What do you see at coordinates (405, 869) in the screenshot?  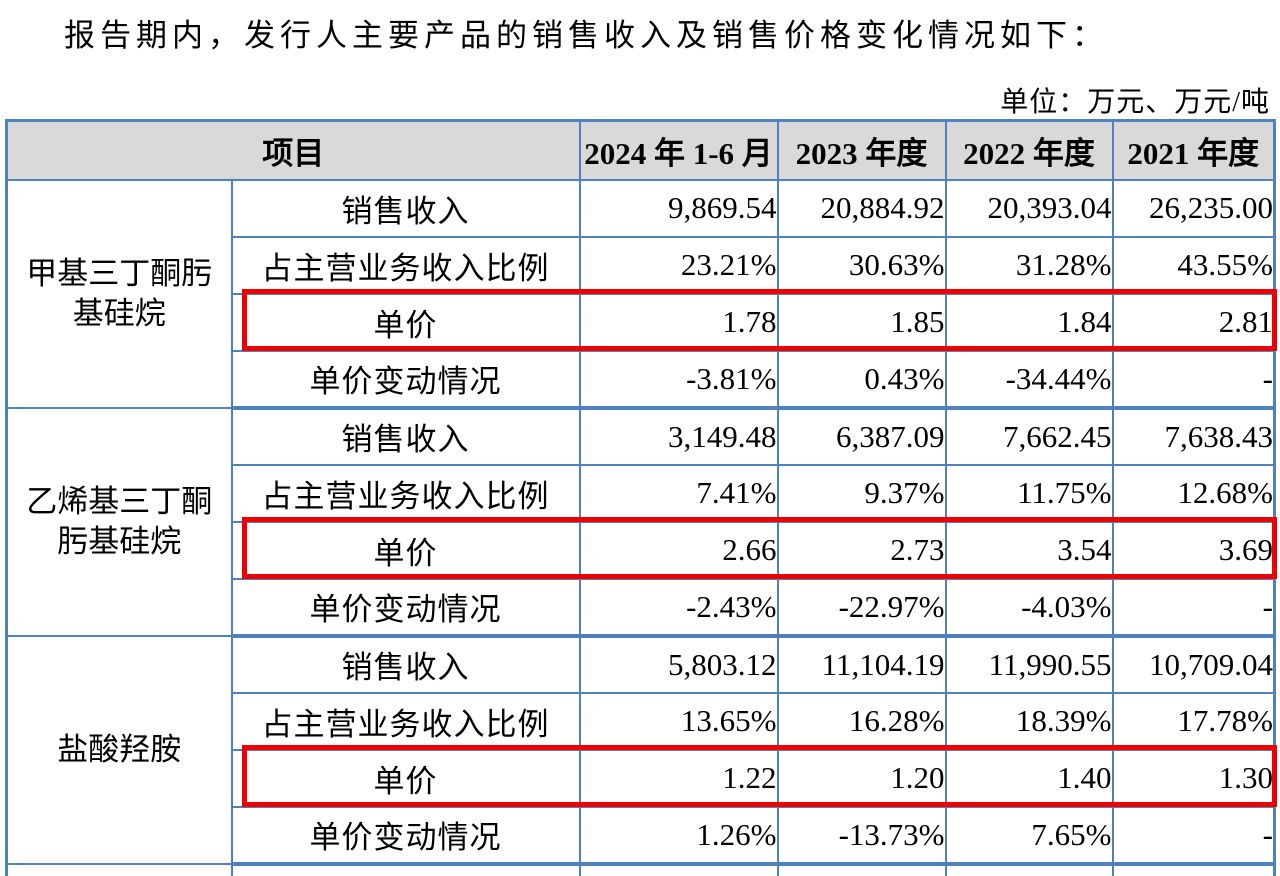 I see `row-label-cell` at bounding box center [405, 869].